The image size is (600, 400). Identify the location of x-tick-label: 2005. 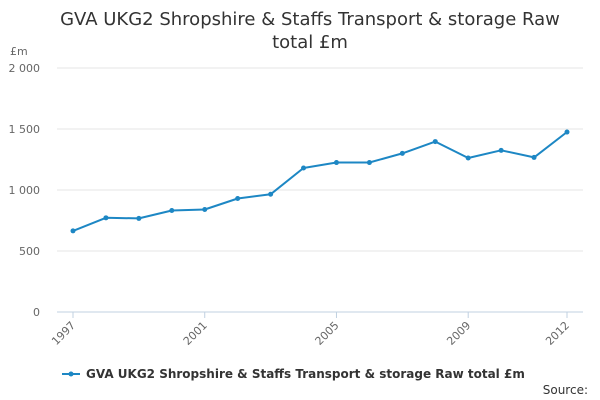
(327, 333).